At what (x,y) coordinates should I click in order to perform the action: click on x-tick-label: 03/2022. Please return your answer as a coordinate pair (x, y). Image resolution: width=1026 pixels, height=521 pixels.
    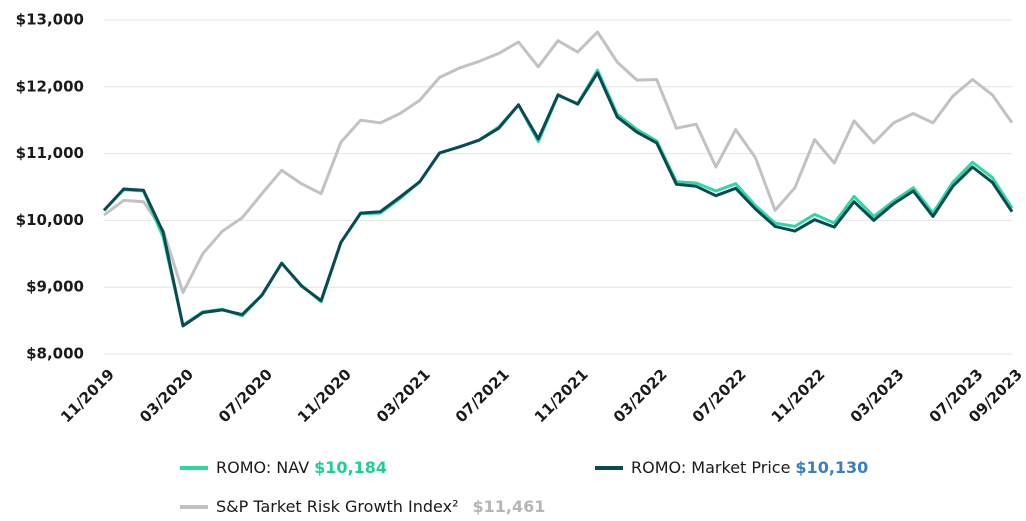
    Looking at the image, I should click on (640, 395).